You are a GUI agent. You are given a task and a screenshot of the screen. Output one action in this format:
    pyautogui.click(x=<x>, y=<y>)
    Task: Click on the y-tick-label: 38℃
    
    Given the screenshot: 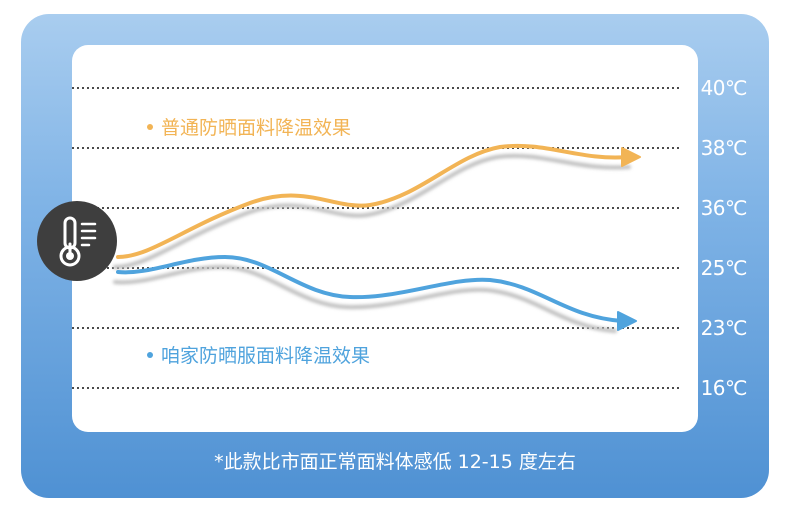 What is the action you would take?
    pyautogui.click(x=724, y=148)
    